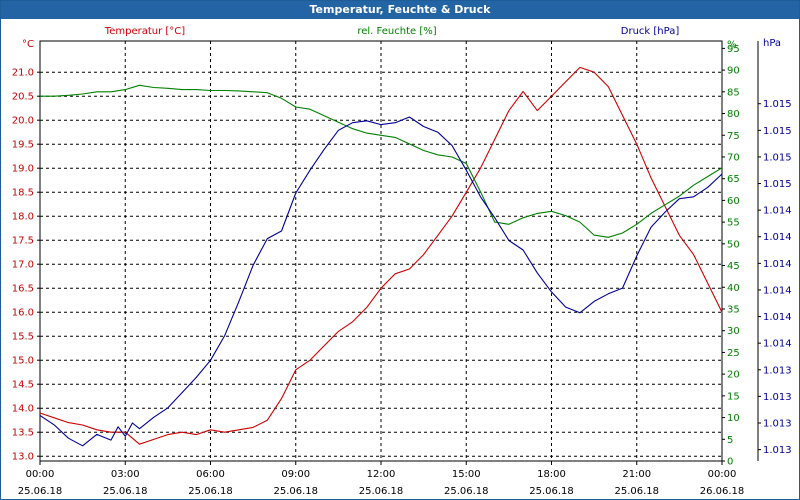  I want to click on left-tick-label: 18.0, so click(23, 217).